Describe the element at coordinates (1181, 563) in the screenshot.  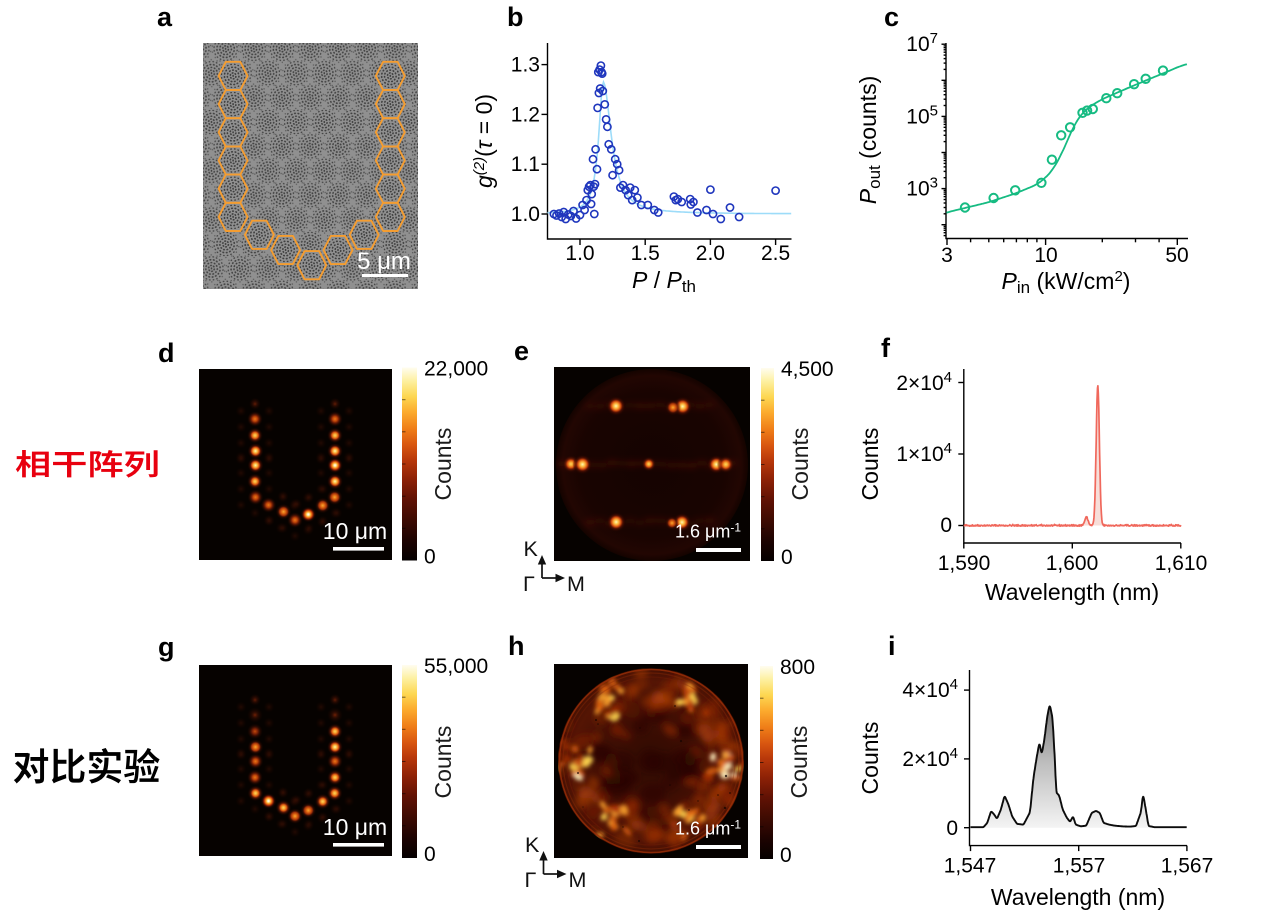
I see `svg-text: 1,610` at that location.